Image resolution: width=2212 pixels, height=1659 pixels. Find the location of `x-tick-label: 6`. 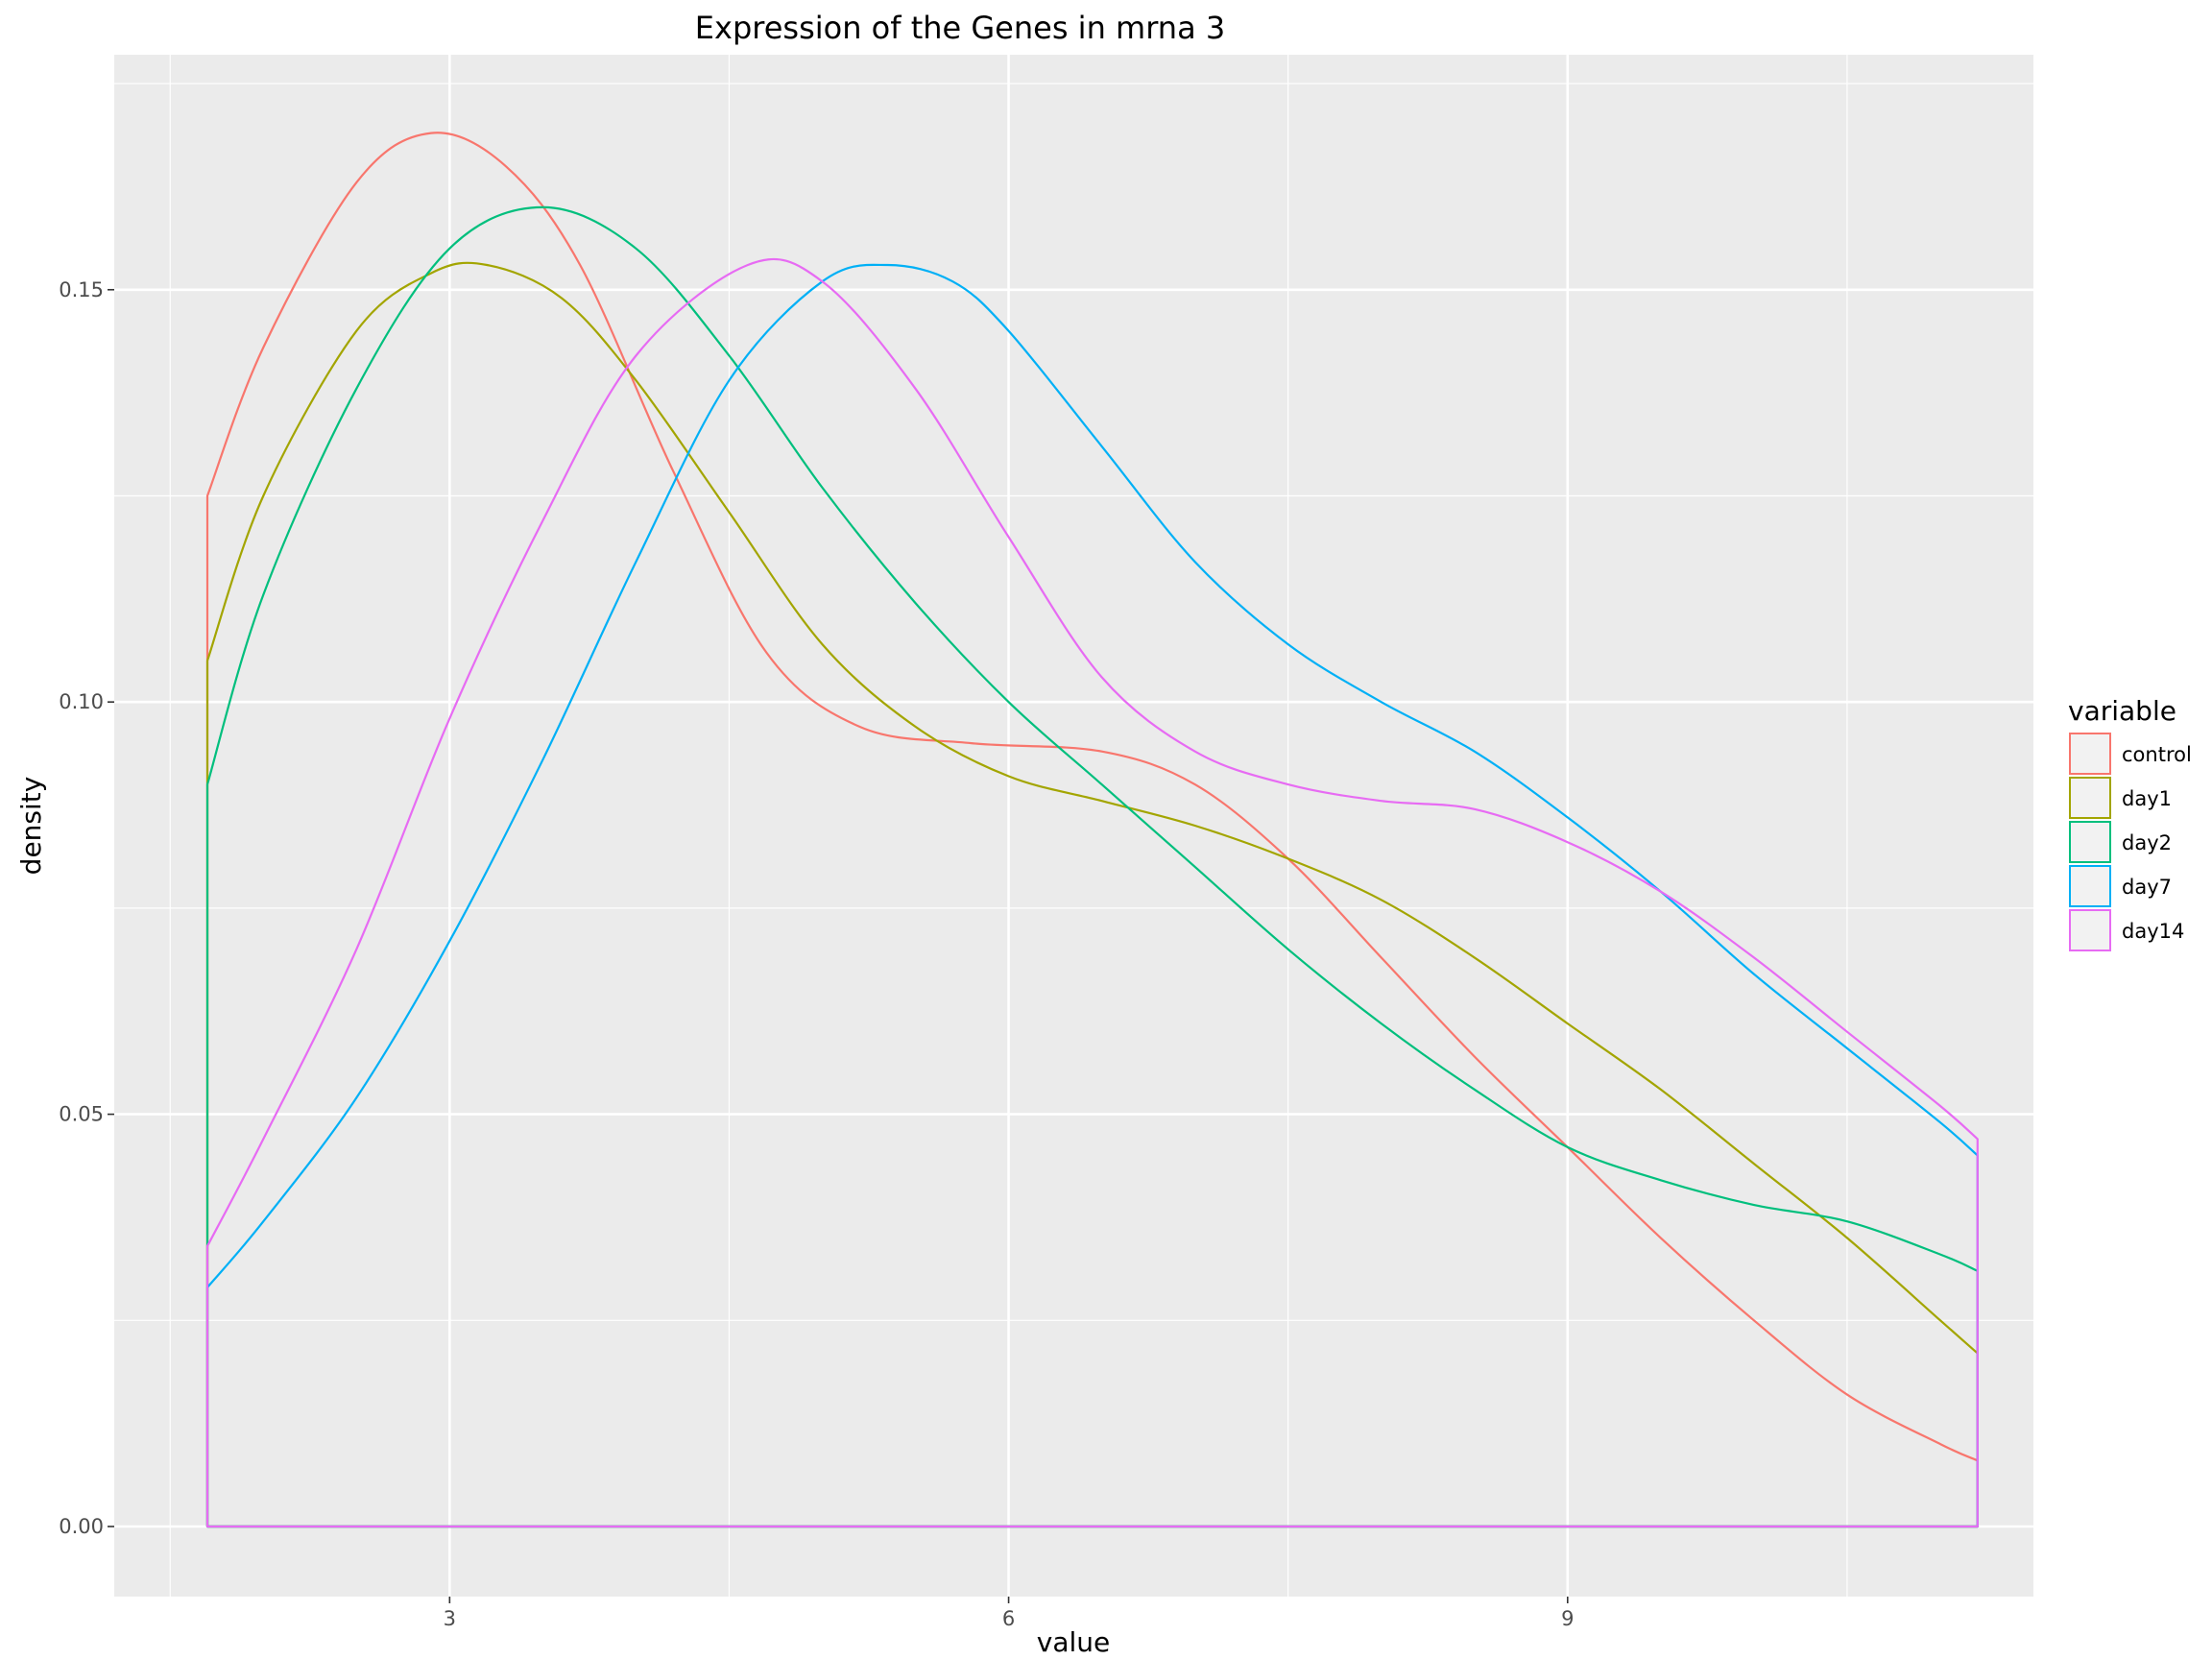

x-tick-label: 6 is located at coordinates (1009, 1618).